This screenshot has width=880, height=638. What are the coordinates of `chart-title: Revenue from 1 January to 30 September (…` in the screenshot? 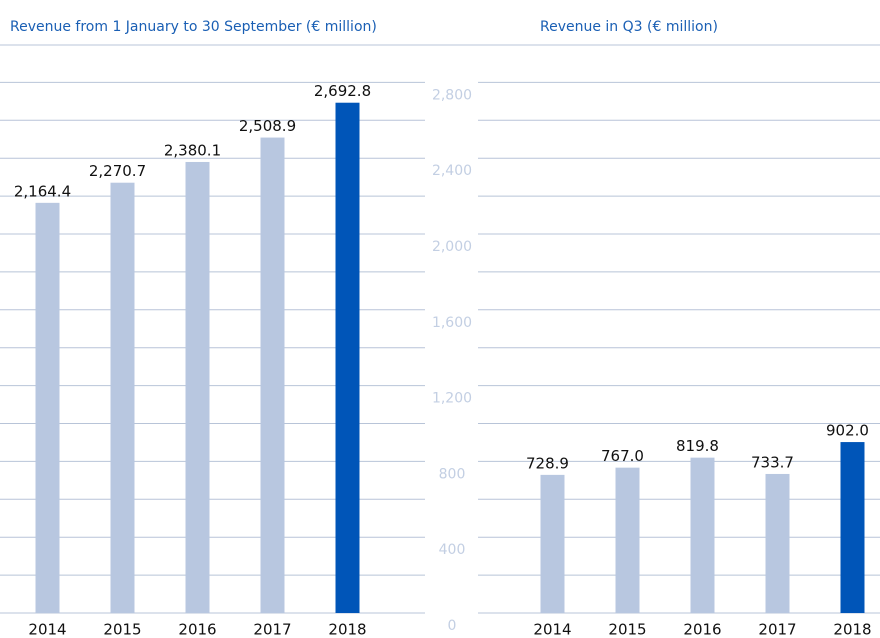 It's located at (193, 27).